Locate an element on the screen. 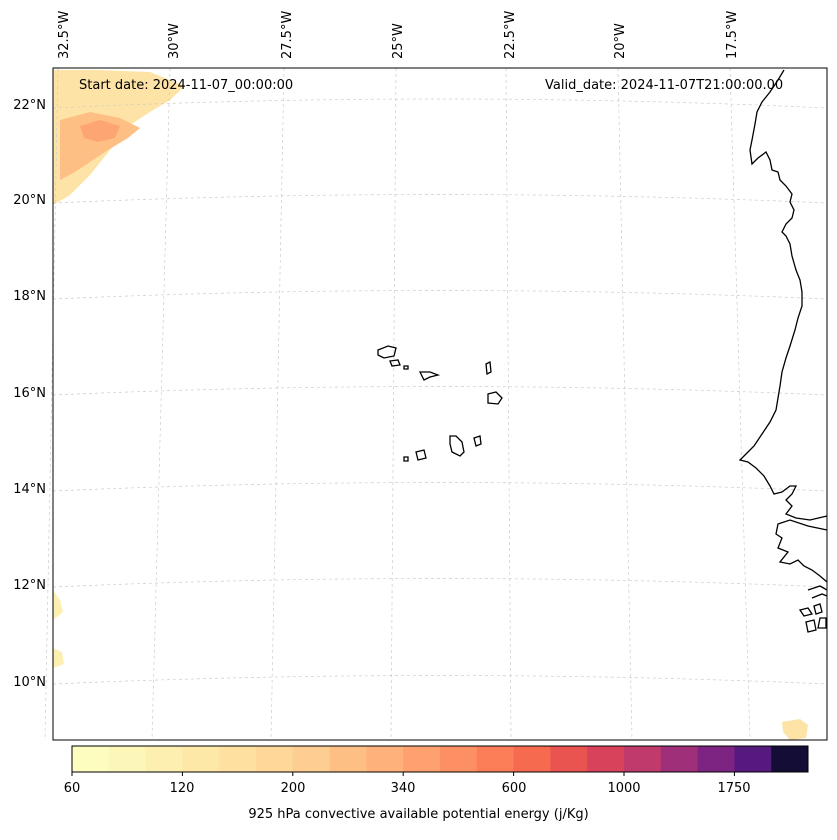 This screenshot has height=840, width=837. guinea-bissau-coast is located at coordinates (801, 551).